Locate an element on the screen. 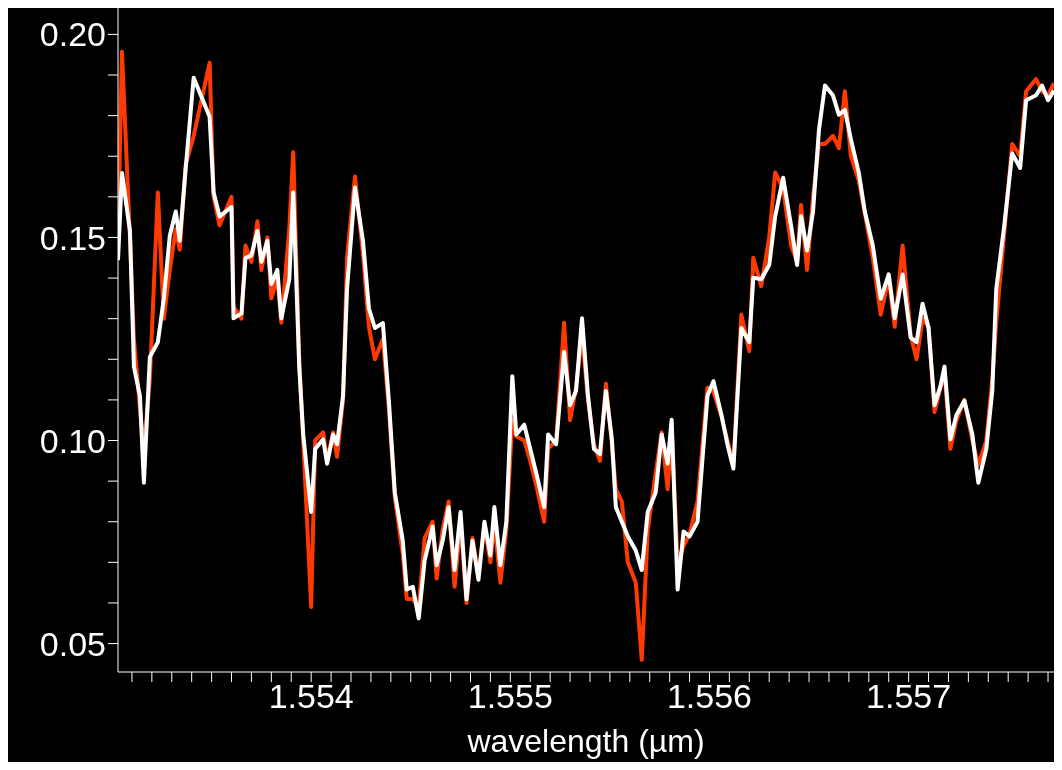  x-tick-label: 1.557 is located at coordinates (909, 696).